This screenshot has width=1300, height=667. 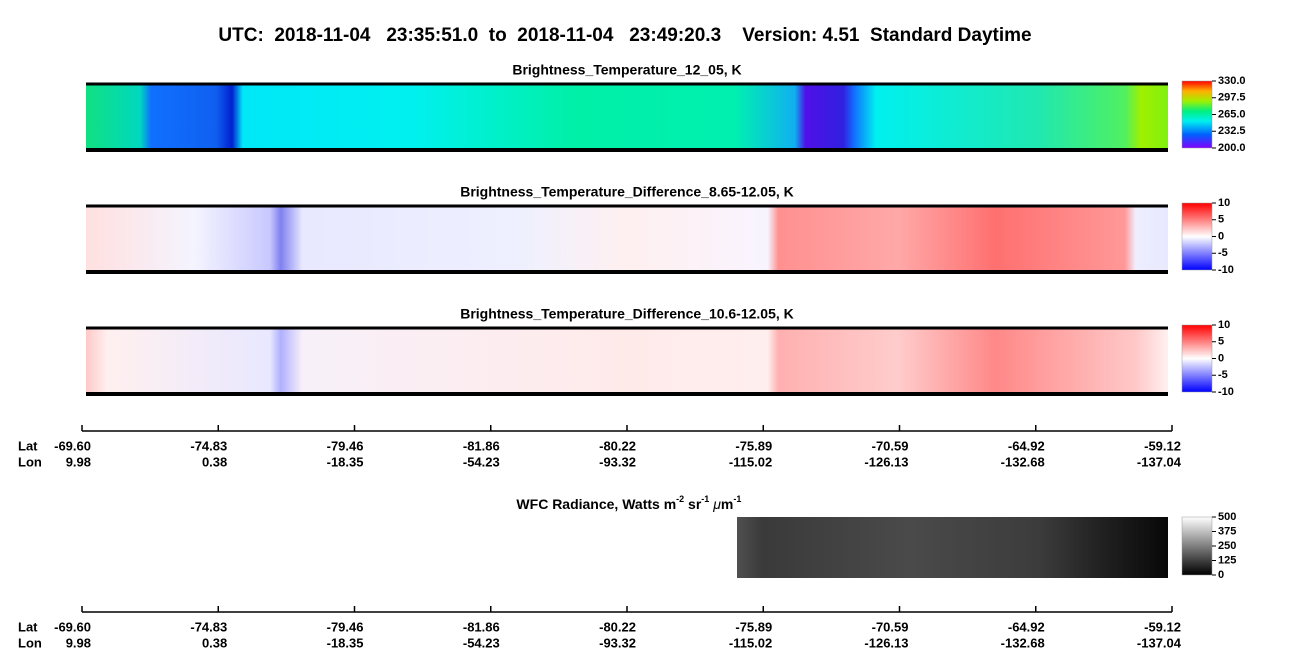 What do you see at coordinates (1232, 148) in the screenshot?
I see `colorbar-label: 200.0` at bounding box center [1232, 148].